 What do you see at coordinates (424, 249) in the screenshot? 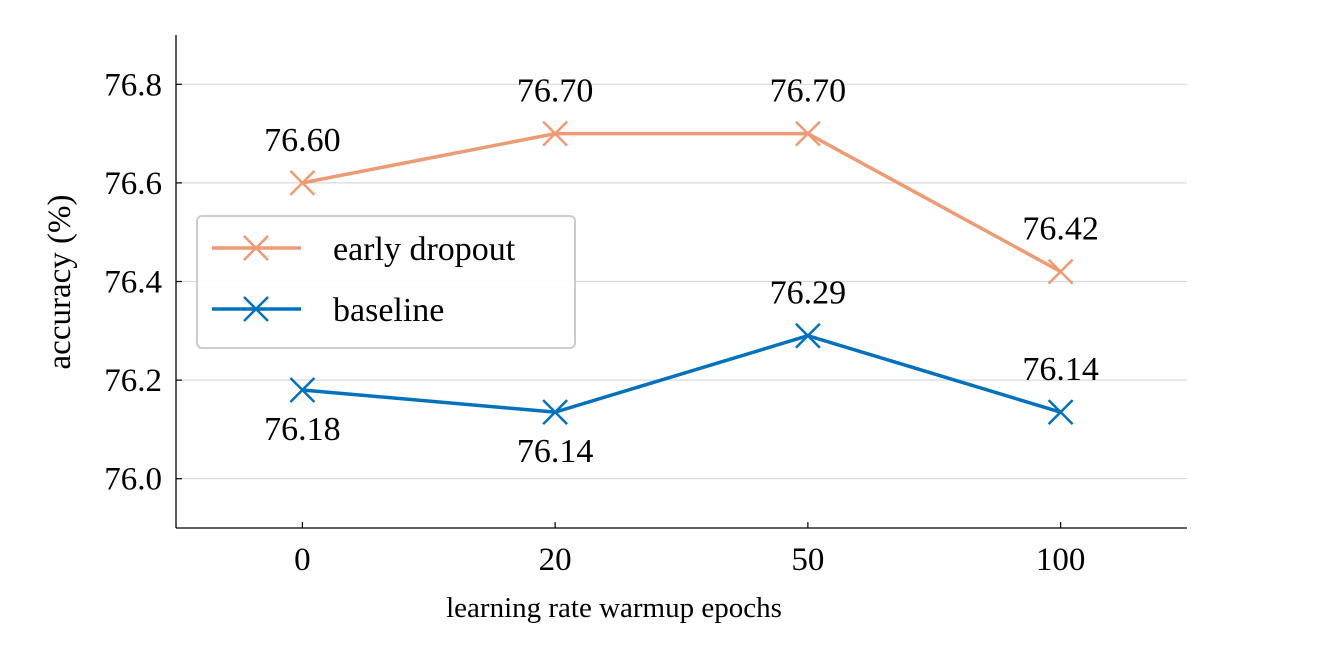
I see `legend-label: early dropout` at bounding box center [424, 249].